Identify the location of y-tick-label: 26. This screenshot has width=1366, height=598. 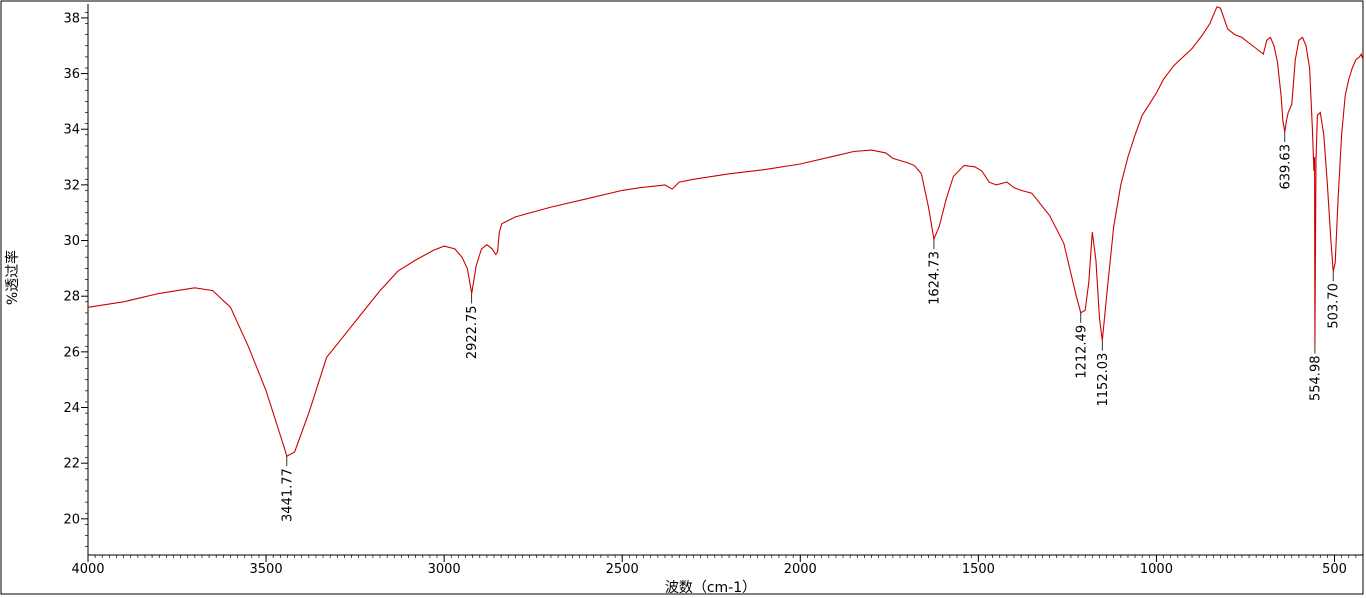
(71, 352).